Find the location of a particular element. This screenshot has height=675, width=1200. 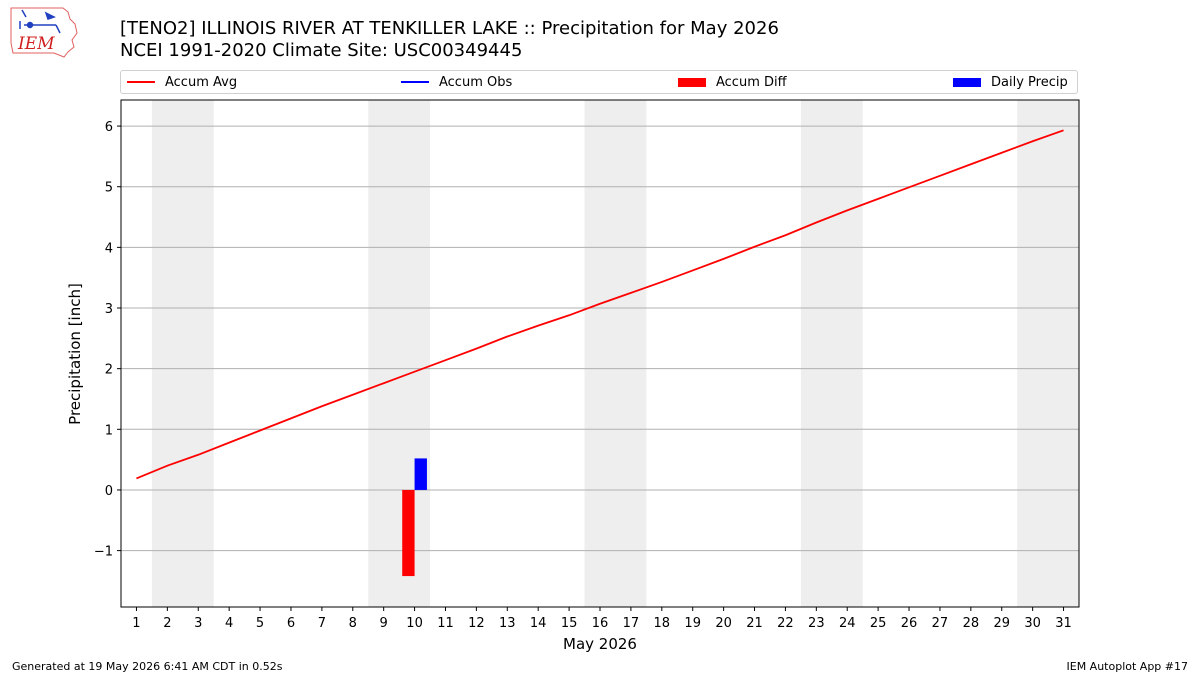

iowa-outline-icon is located at coordinates (44, 32).